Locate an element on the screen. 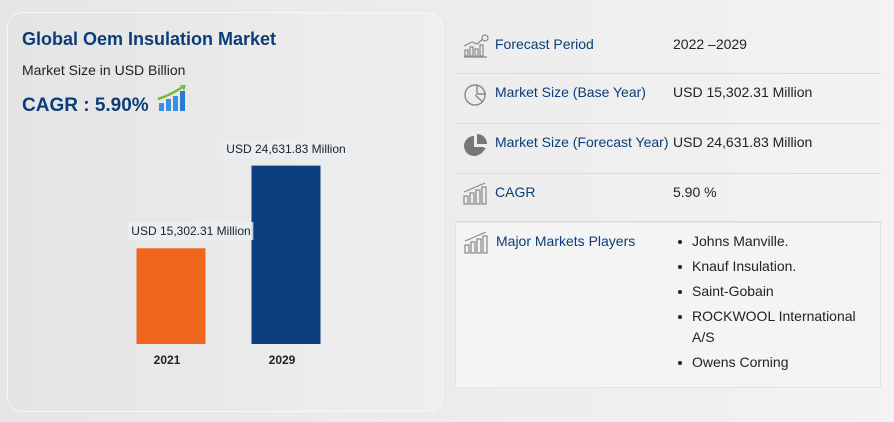 The image size is (894, 422). chart-subtitle: Market Size in USD Billion is located at coordinates (104, 70).